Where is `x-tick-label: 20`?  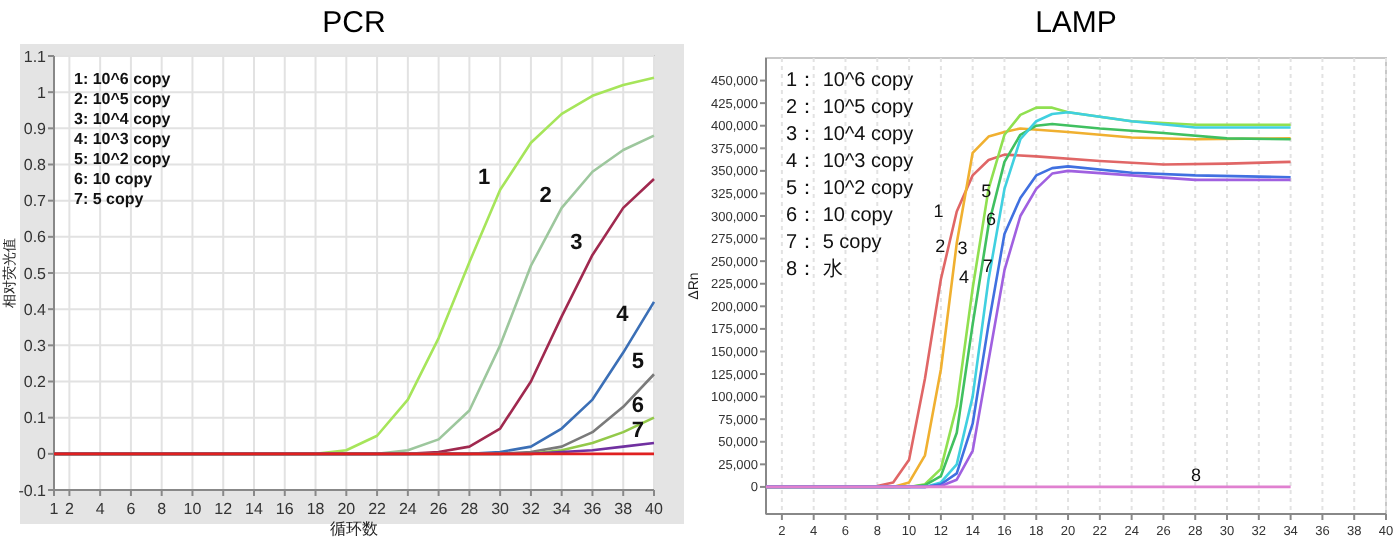 x-tick-label: 20 is located at coordinates (347, 509).